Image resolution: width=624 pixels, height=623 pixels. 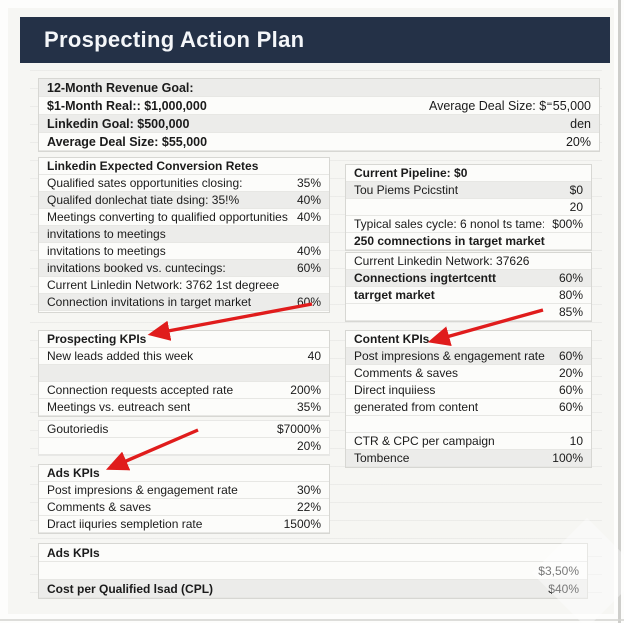 What do you see at coordinates (130, 588) in the screenshot?
I see `cell-label: Cost per Qualified lsad (CPL)` at bounding box center [130, 588].